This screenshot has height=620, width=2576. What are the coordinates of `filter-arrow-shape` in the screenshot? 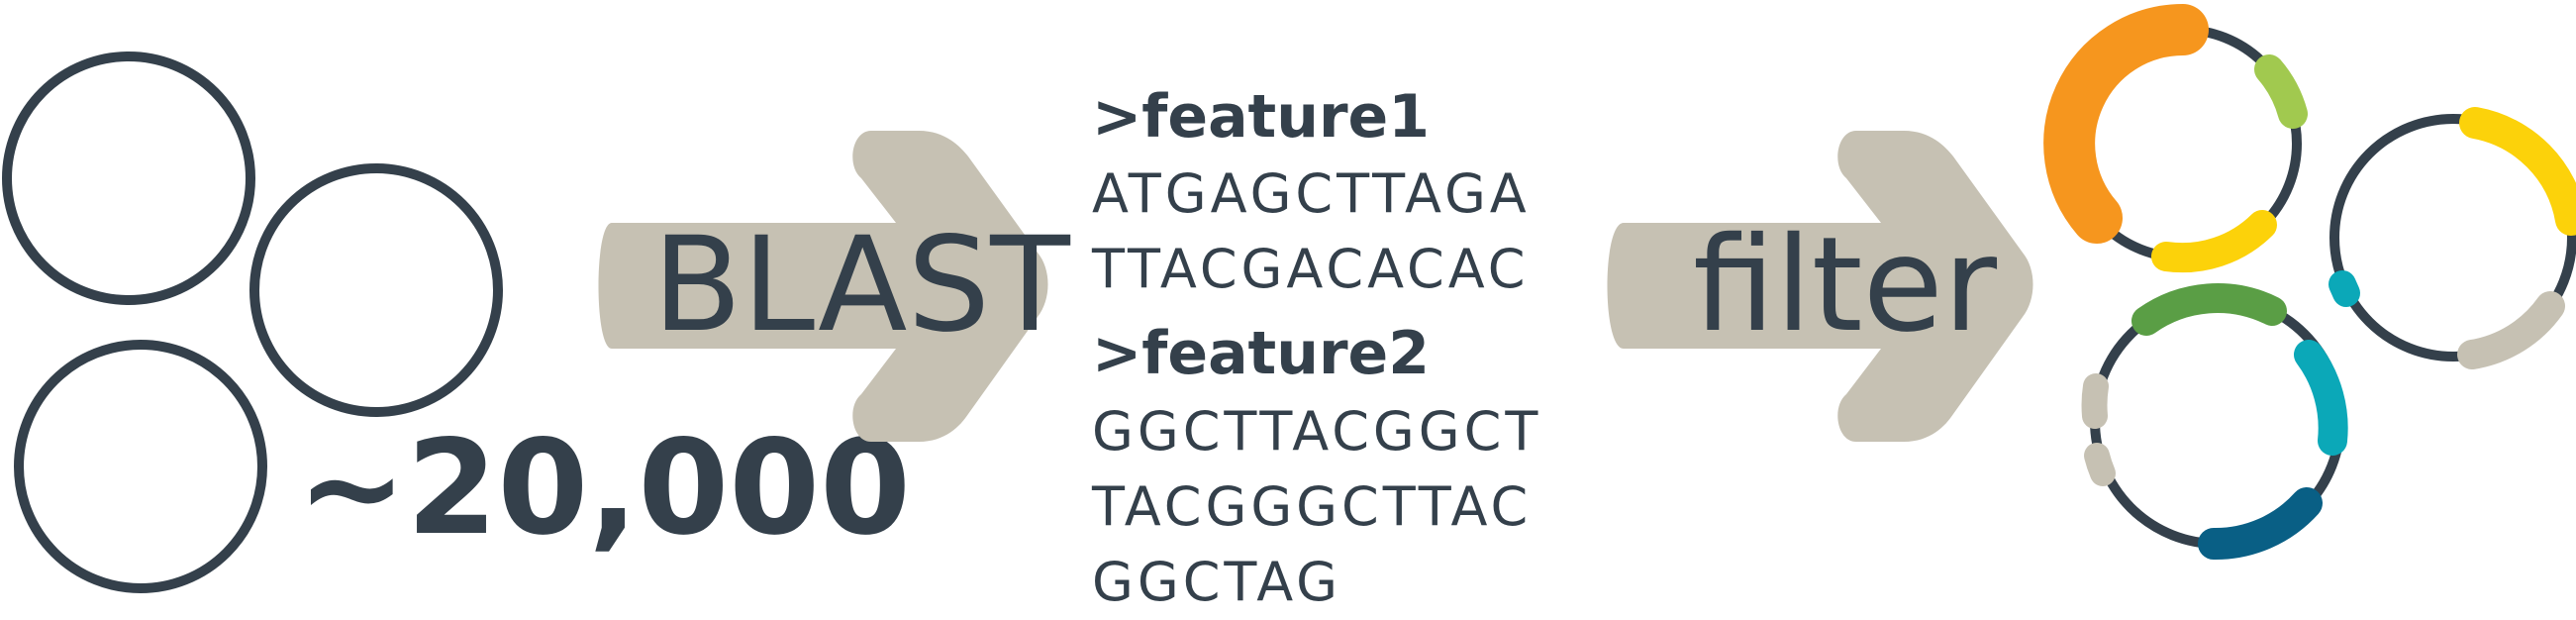 It's located at (1820, 287).